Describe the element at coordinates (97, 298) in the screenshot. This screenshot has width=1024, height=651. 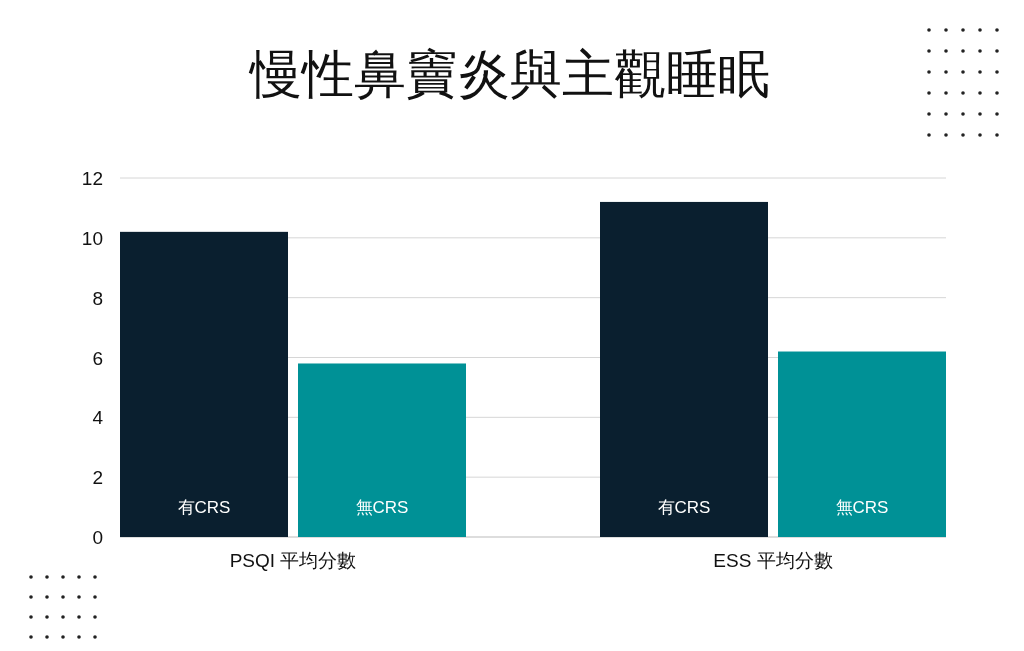
I see `y-tick-label: 8` at that location.